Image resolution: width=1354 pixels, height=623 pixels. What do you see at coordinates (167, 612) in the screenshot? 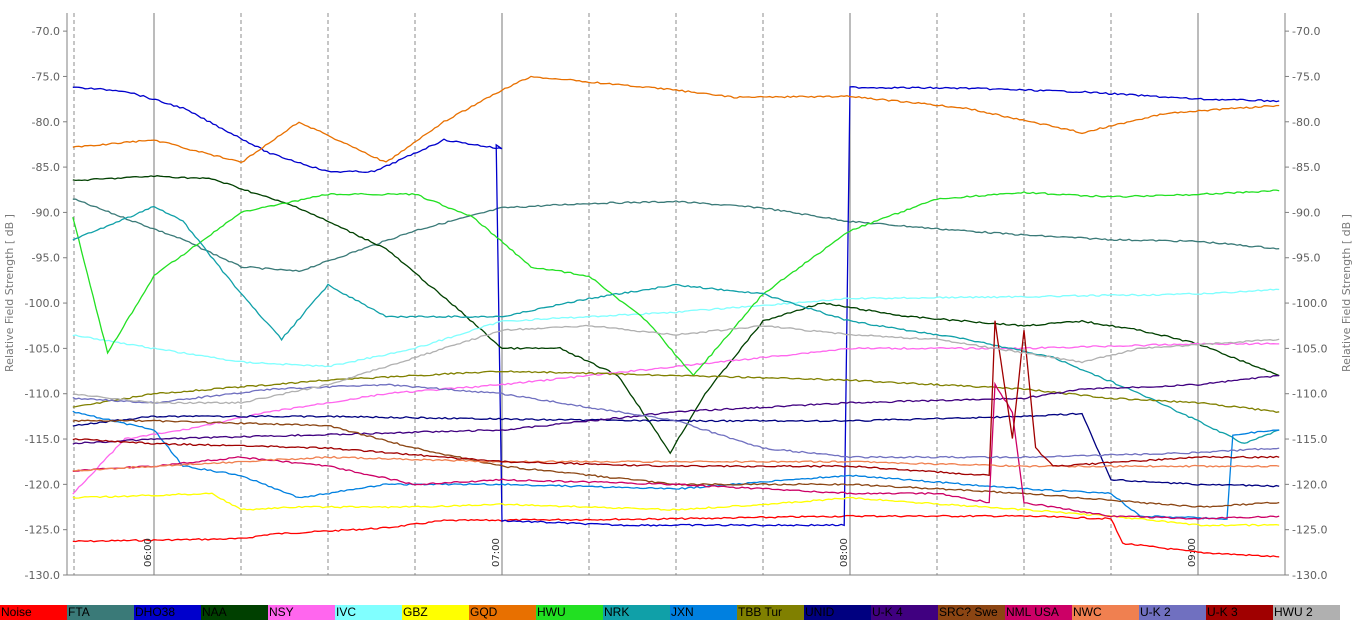
I see `legend-item-dho38: DHO38` at bounding box center [167, 612].